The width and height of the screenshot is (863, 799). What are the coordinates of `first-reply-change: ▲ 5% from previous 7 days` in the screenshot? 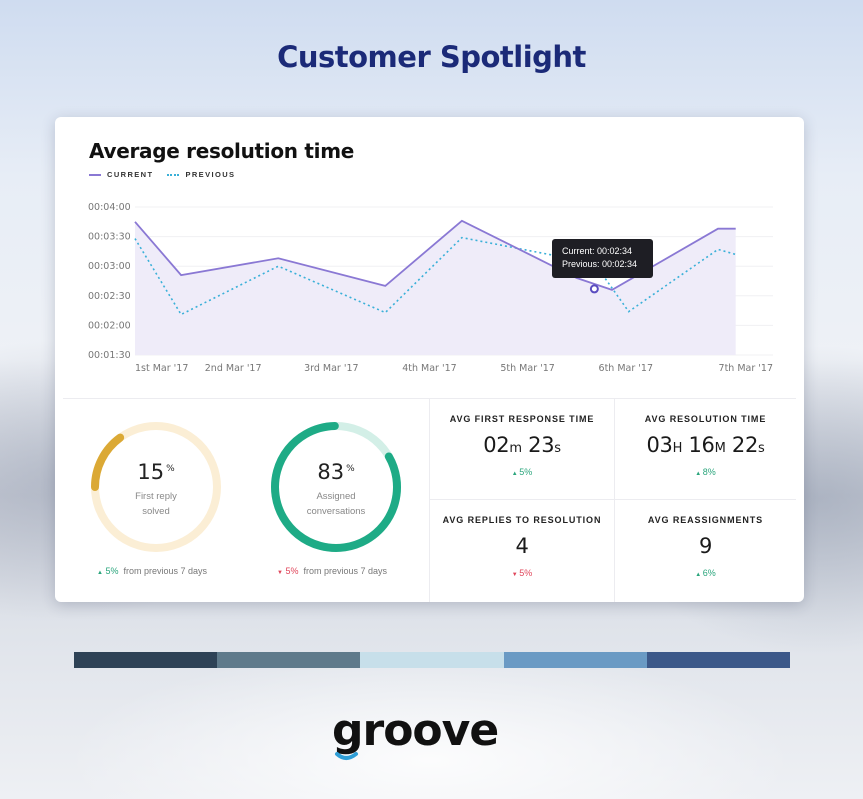 It's located at (152, 571).